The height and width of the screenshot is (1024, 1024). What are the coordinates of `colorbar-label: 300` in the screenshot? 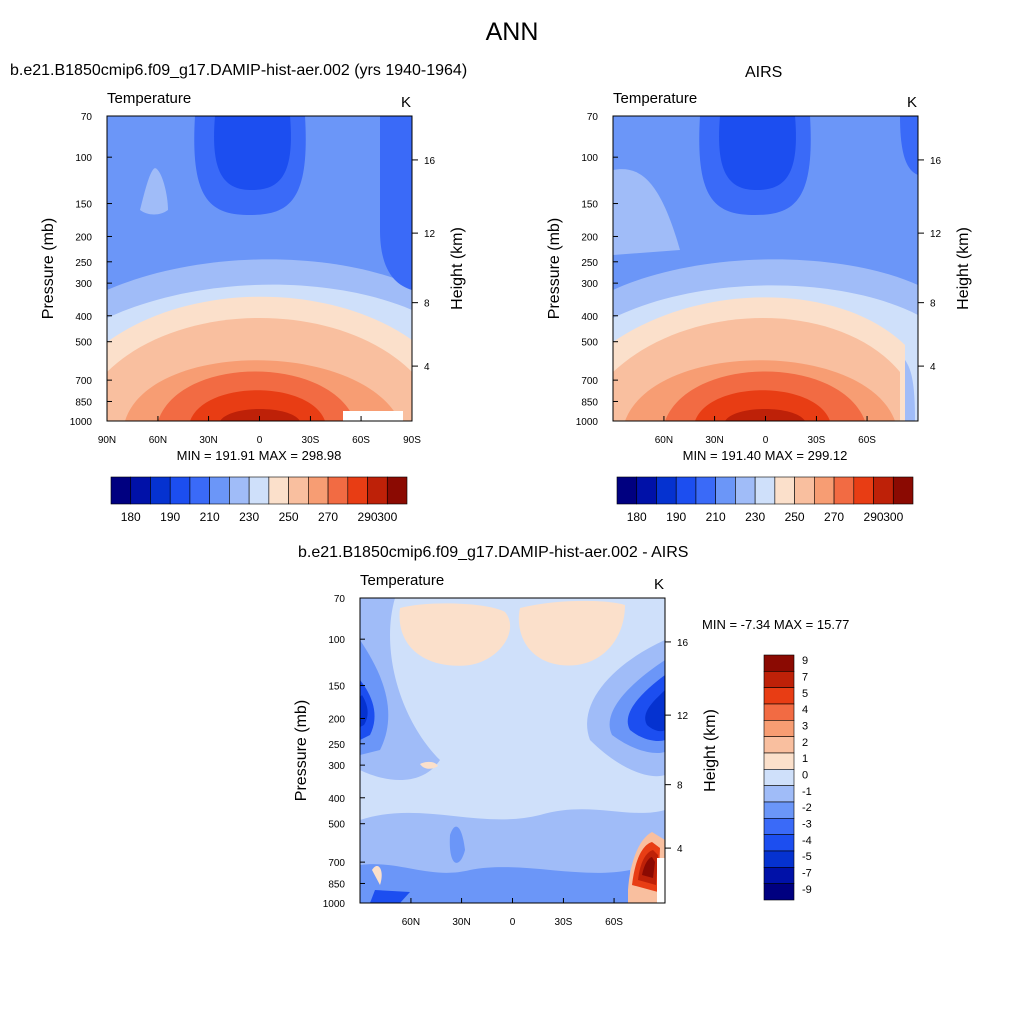 It's located at (893, 517).